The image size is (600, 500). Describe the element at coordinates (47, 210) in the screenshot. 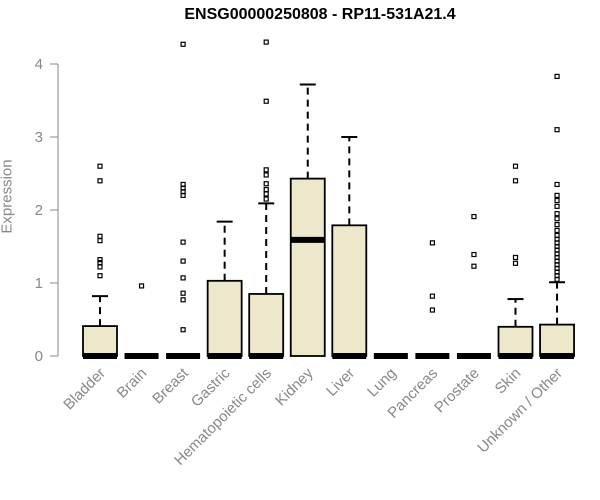

I see `y-axis: 0 1 2 3 4` at that location.